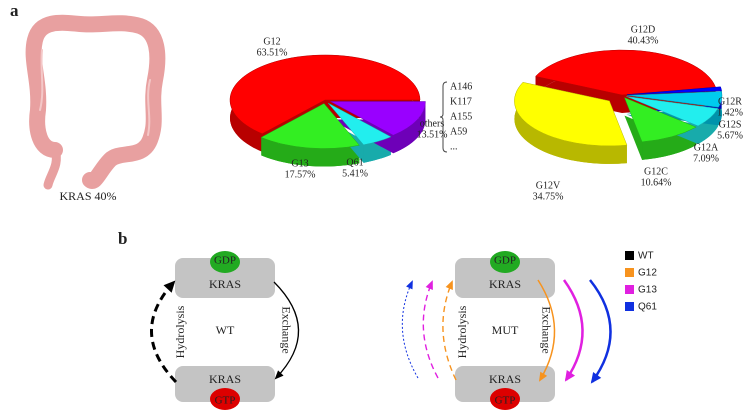 The image size is (751, 410). I want to click on slice-value-label: 34.75%, so click(548, 196).